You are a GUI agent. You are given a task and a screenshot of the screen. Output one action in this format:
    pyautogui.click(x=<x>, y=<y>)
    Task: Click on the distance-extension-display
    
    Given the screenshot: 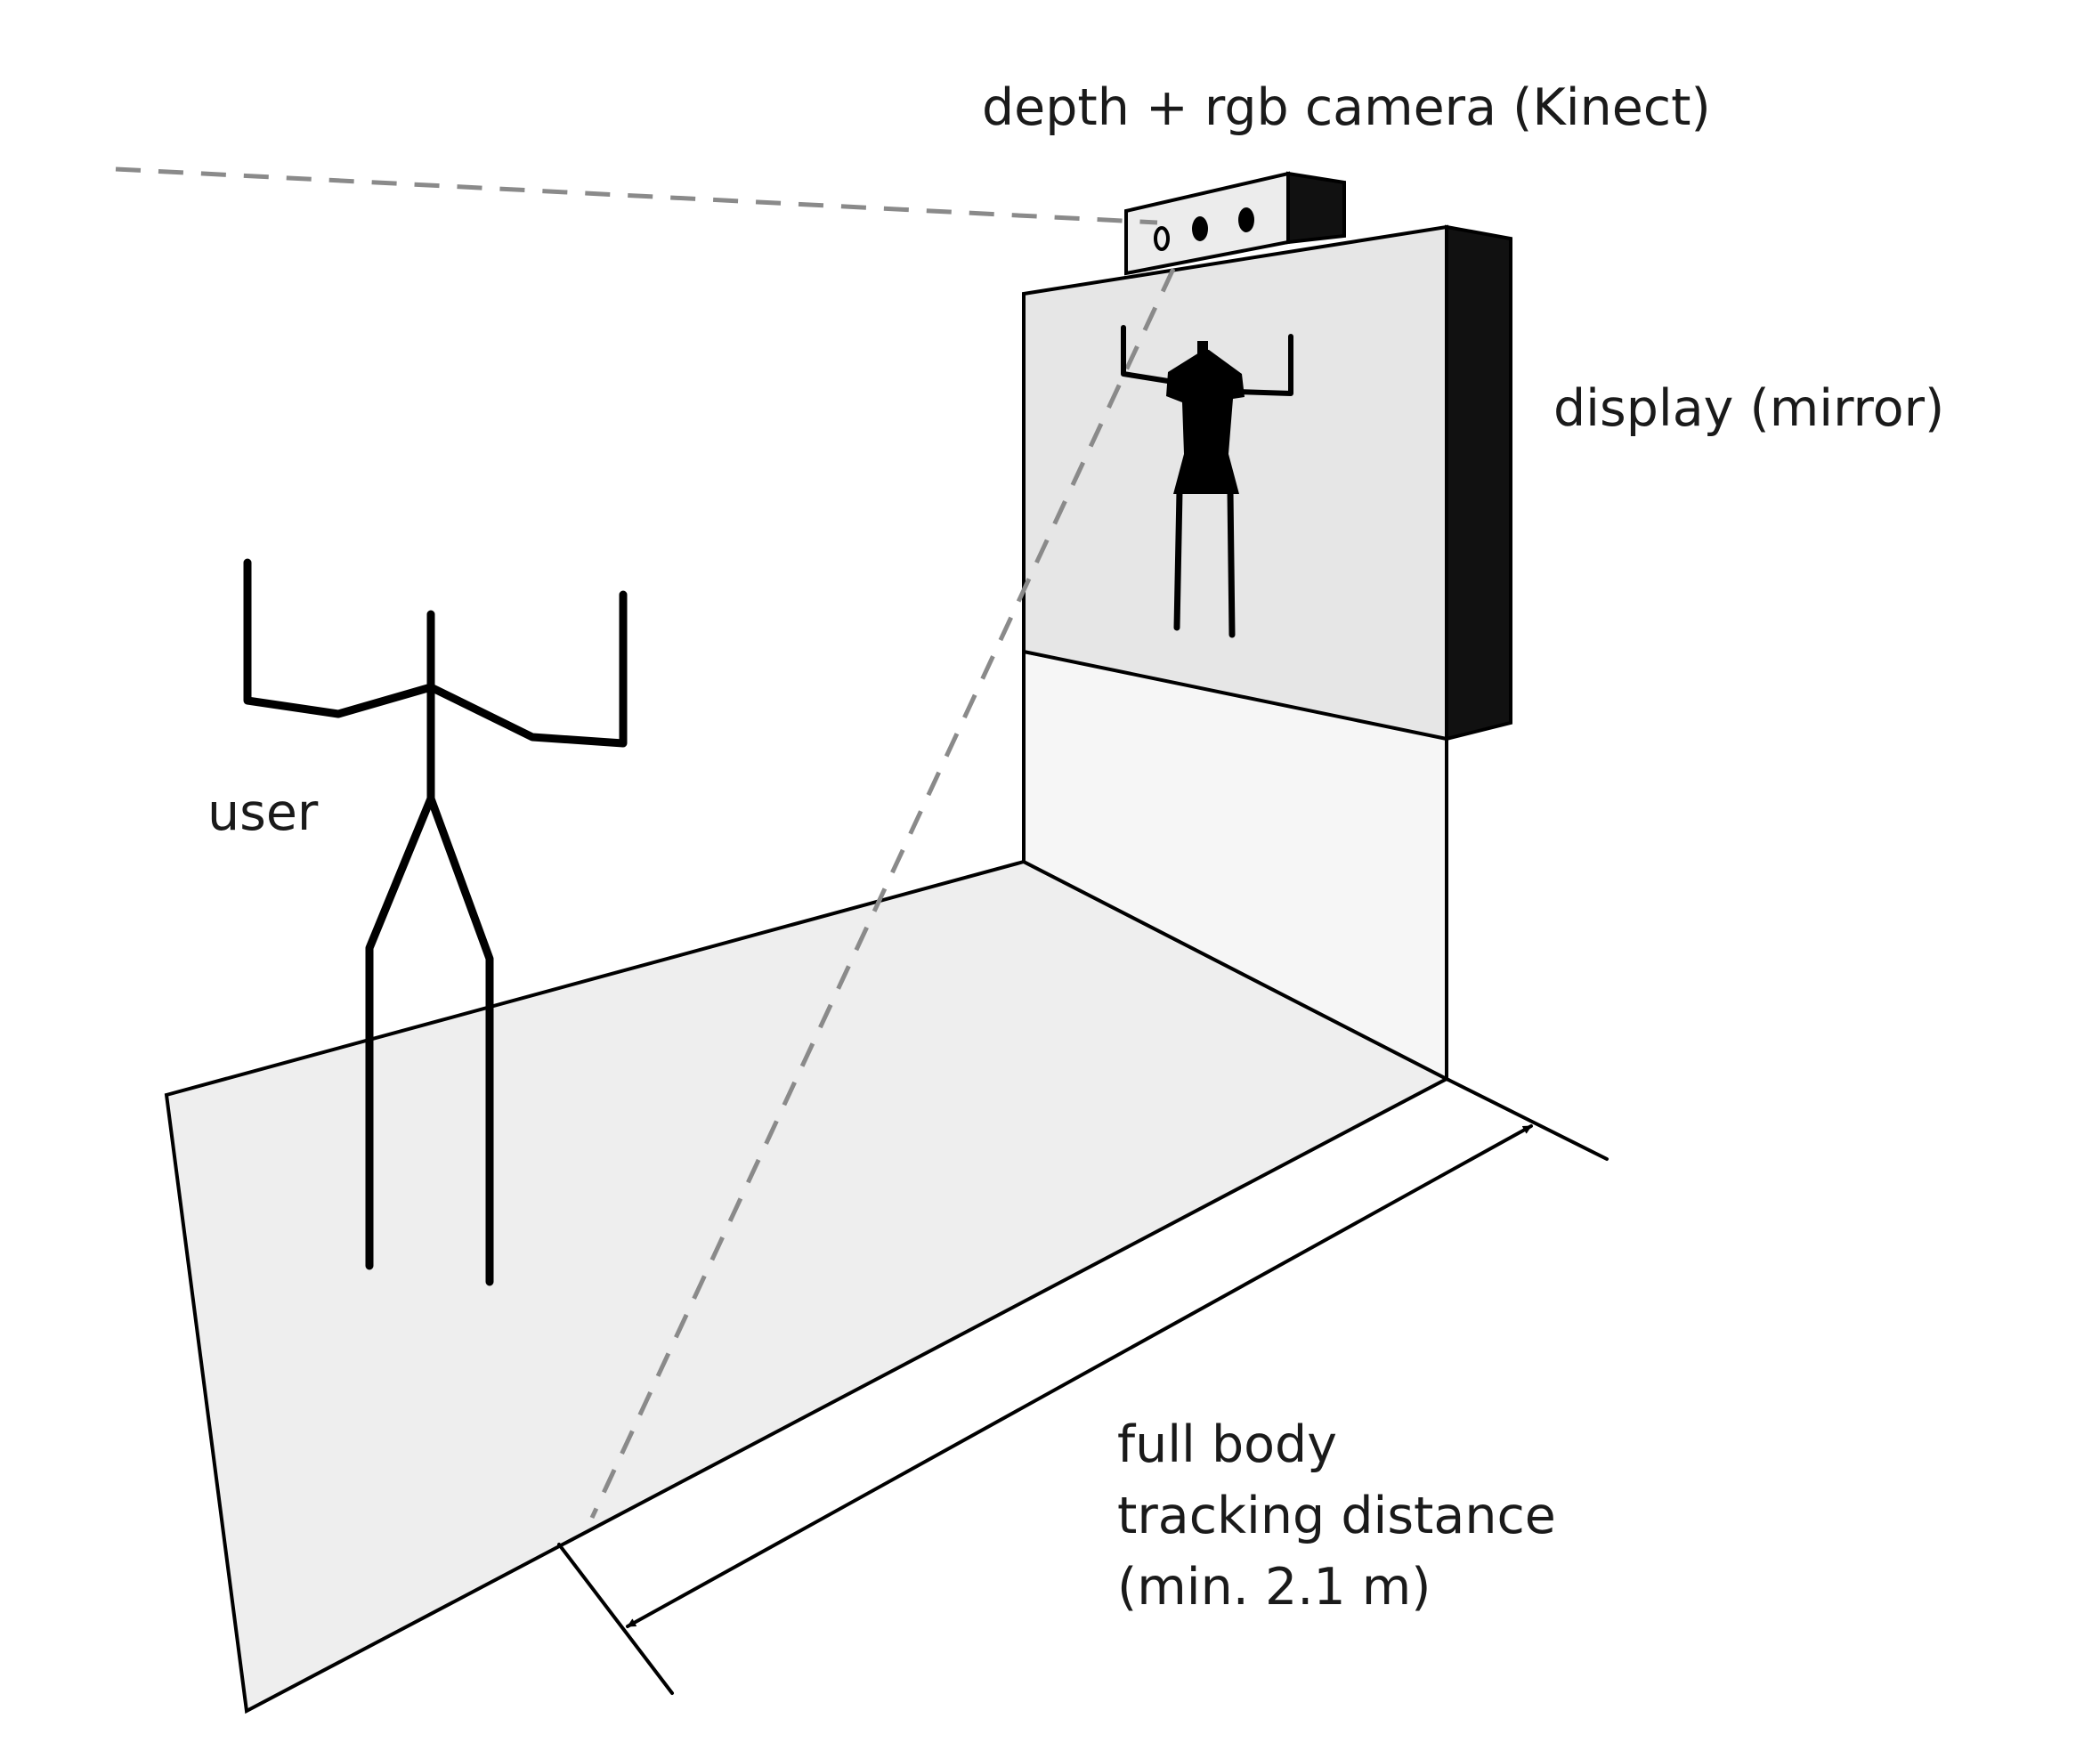 What is the action you would take?
    pyautogui.click(x=1527, y=1119)
    